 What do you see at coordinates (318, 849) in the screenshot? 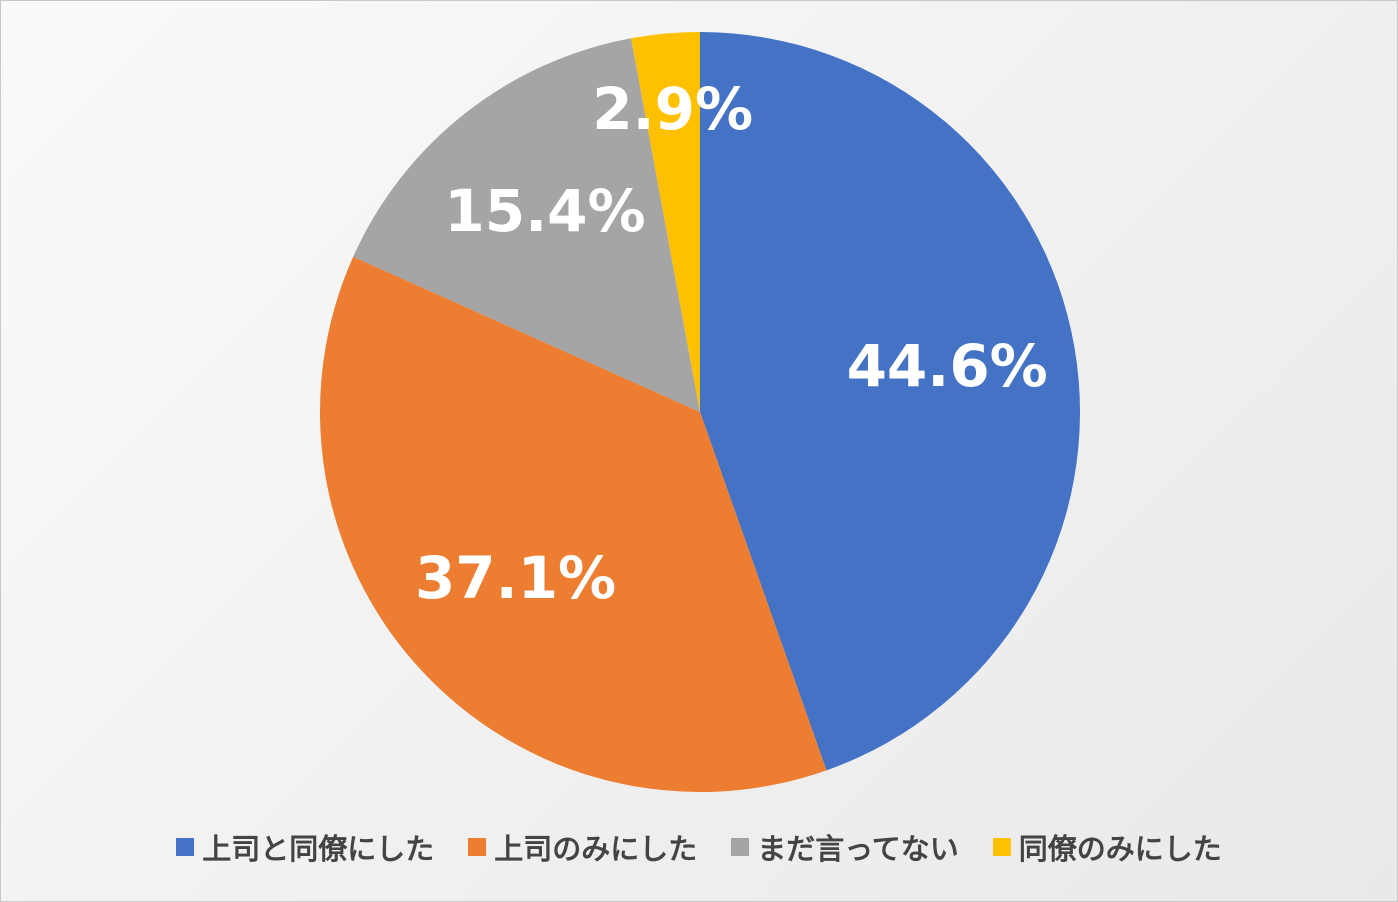
I see `legend-label: 上司と同僚にした` at bounding box center [318, 849].